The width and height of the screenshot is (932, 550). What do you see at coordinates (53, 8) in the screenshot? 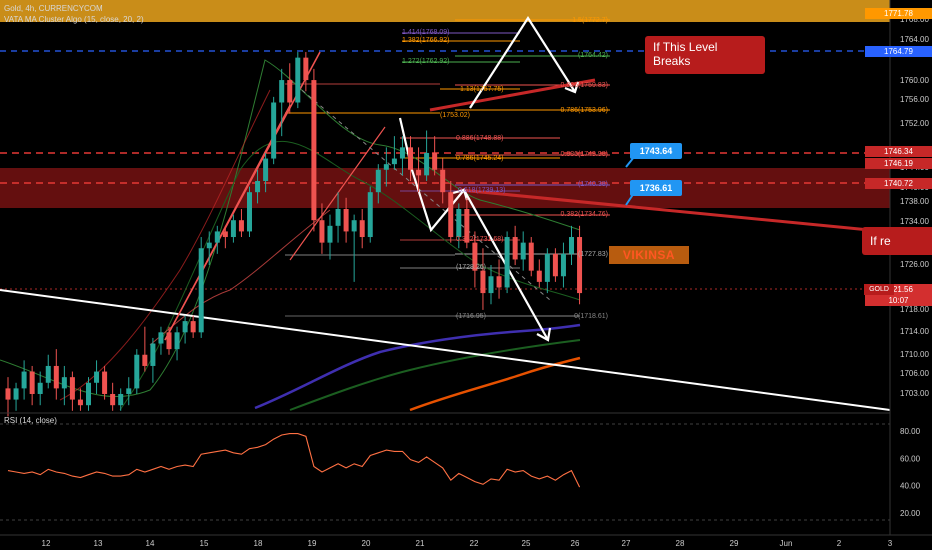
I see `symbol-title: Gold, 4h, CURRENCYCOM` at bounding box center [53, 8].